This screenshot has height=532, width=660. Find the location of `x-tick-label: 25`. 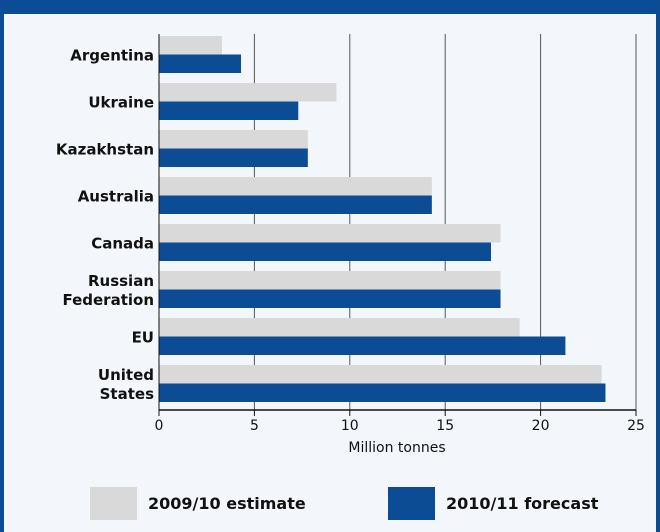

x-tick-label: 25 is located at coordinates (636, 426).